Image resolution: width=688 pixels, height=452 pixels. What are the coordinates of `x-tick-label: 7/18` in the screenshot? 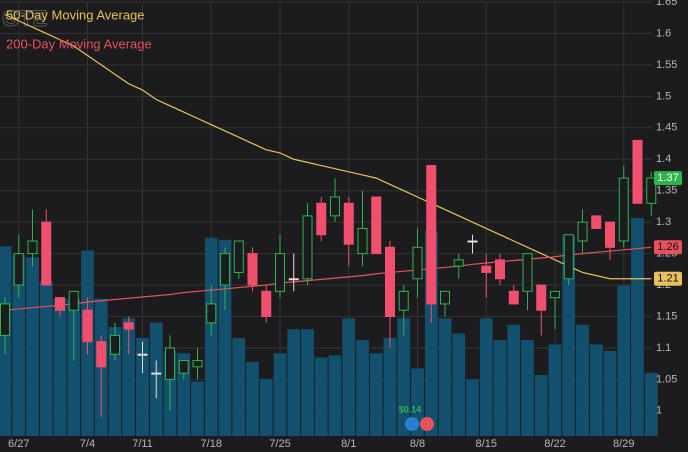 It's located at (211, 444).